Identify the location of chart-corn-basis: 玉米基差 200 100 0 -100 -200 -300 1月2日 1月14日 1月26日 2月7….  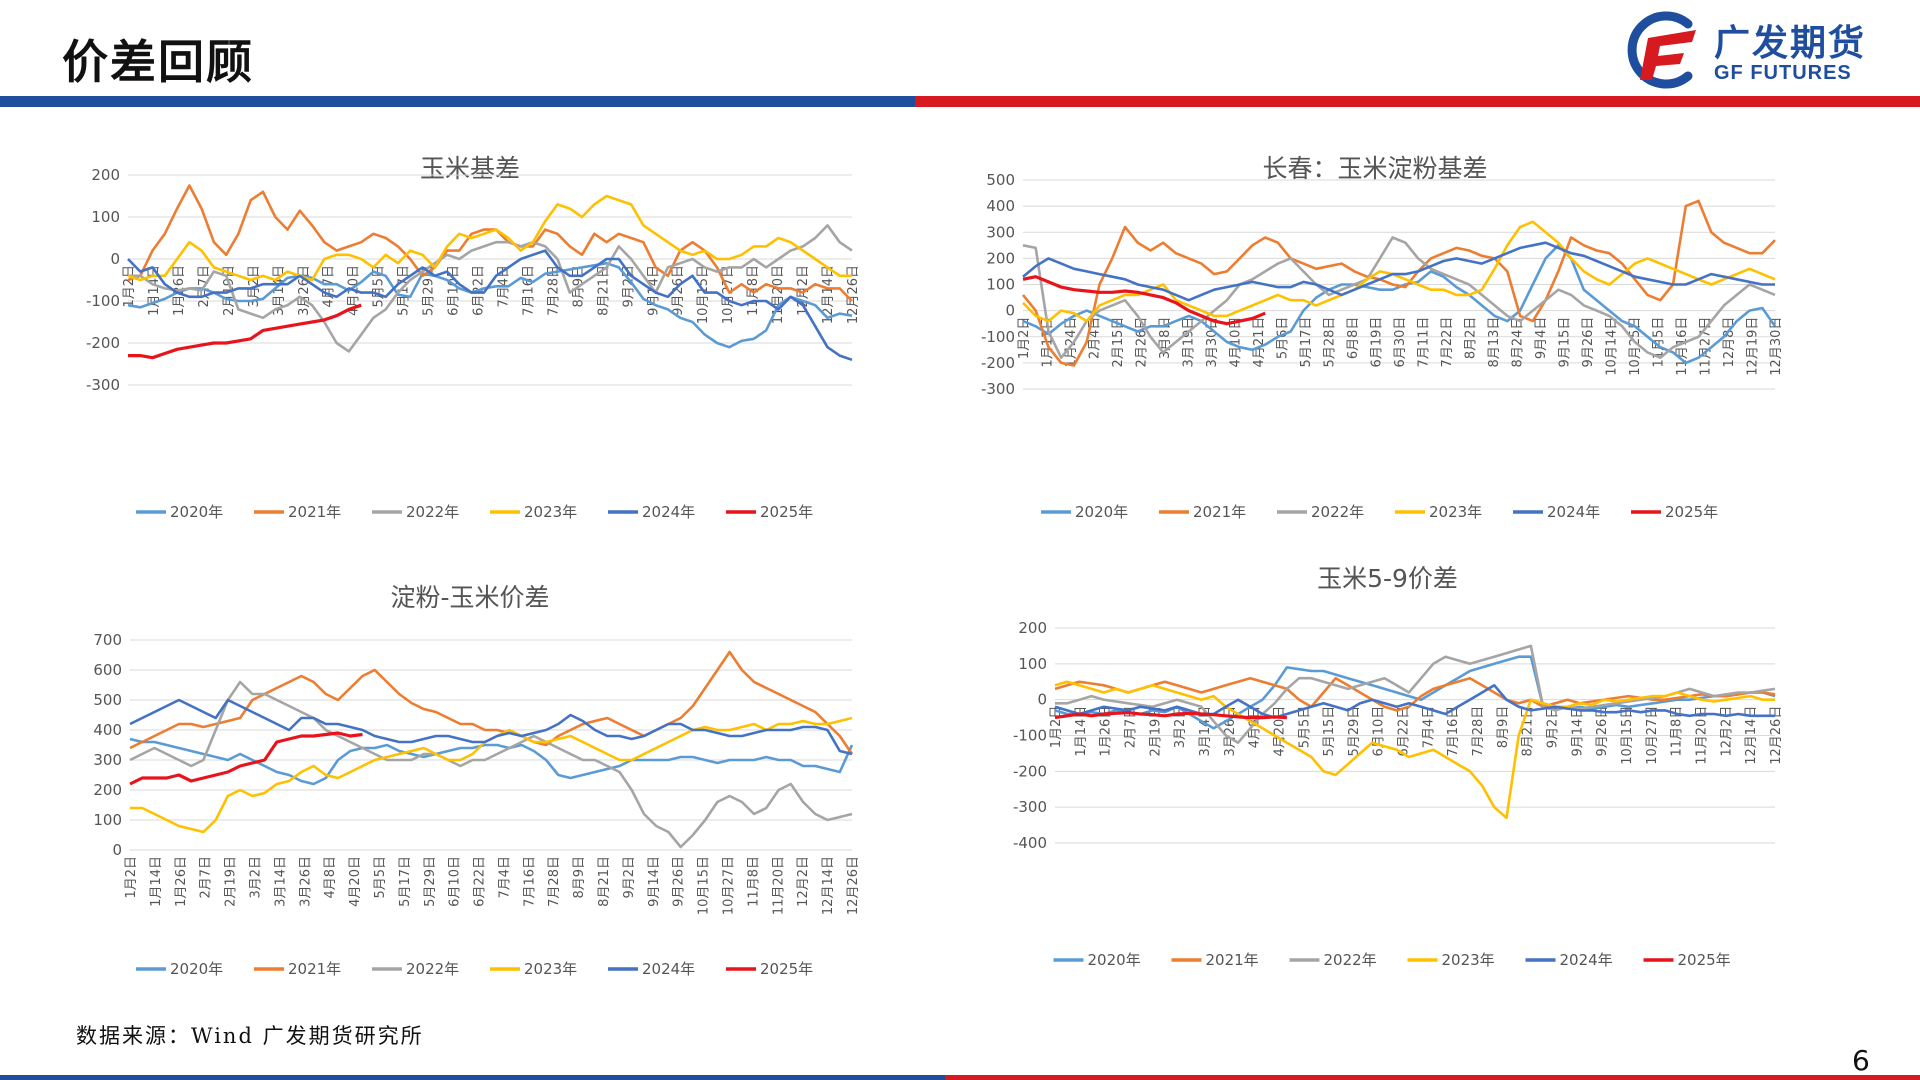
(470, 340).